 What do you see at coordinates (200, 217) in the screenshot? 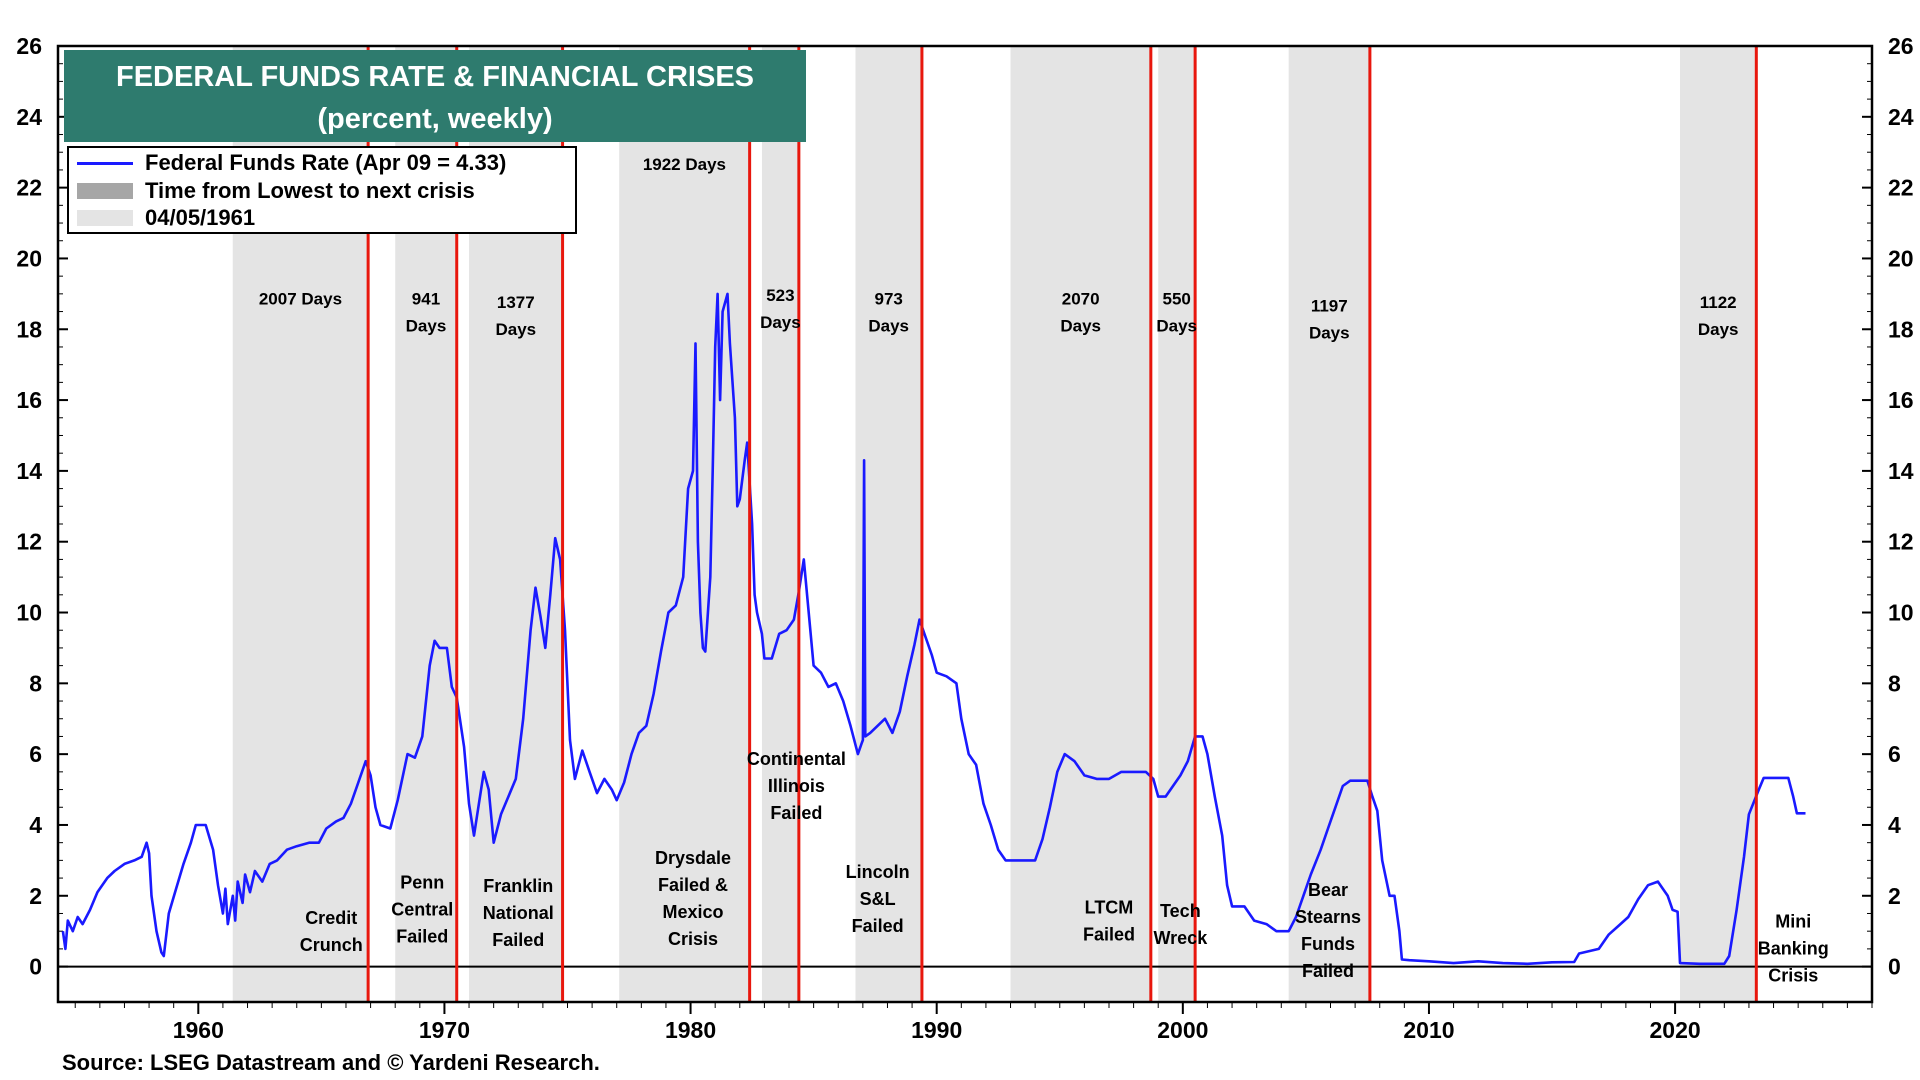
I see `legend-label-light: 04/05/1961` at bounding box center [200, 217].